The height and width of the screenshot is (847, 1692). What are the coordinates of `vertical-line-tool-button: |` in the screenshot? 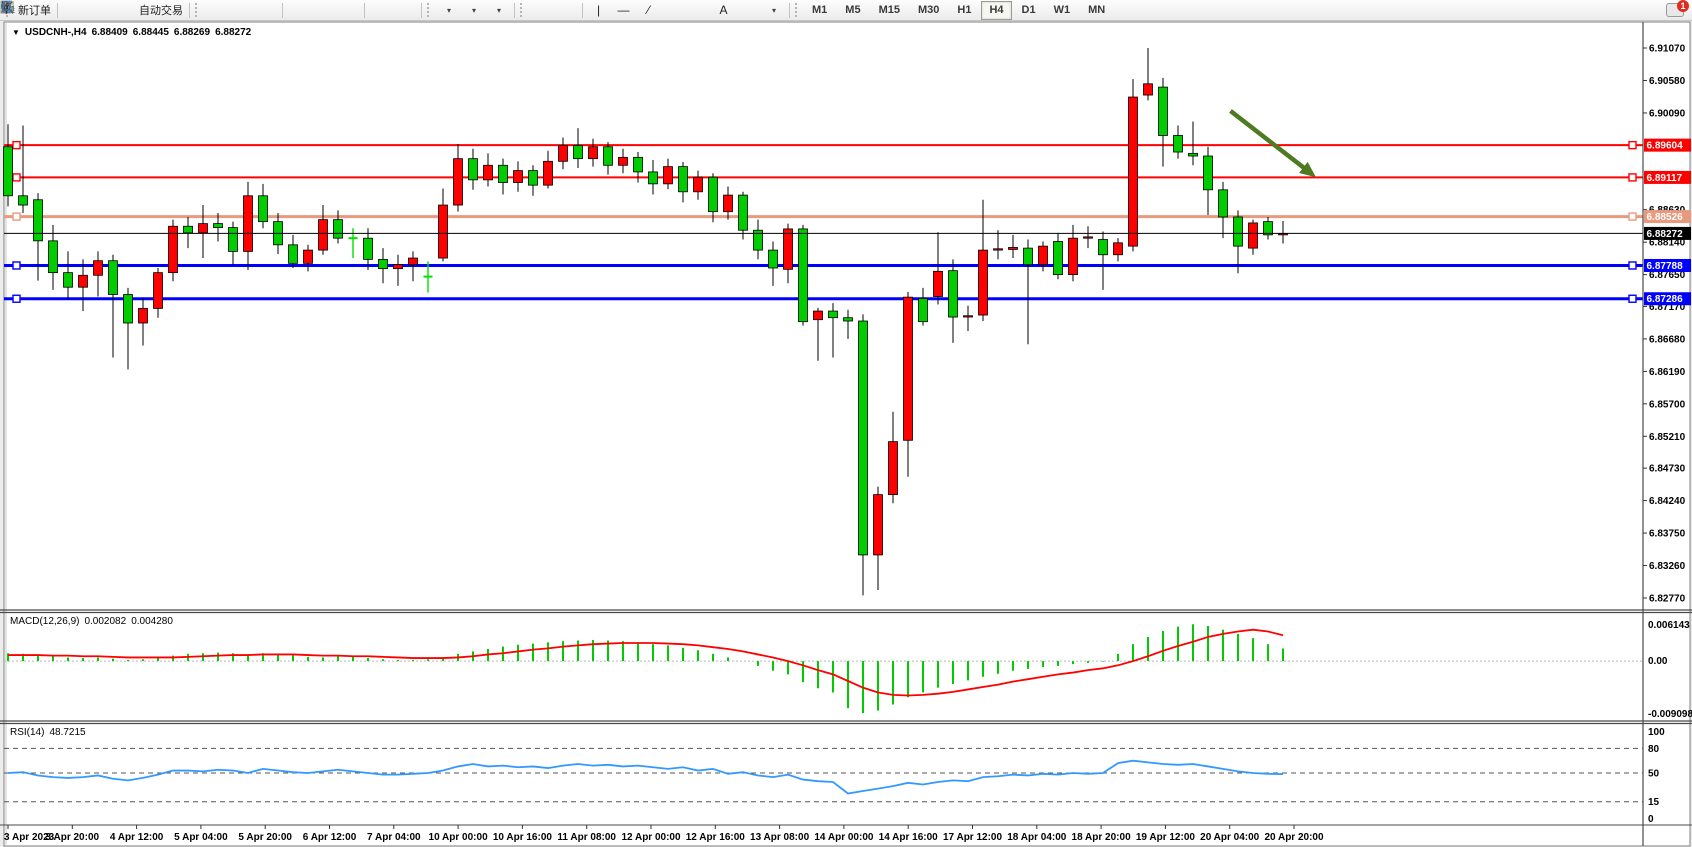 It's located at (598, 10).